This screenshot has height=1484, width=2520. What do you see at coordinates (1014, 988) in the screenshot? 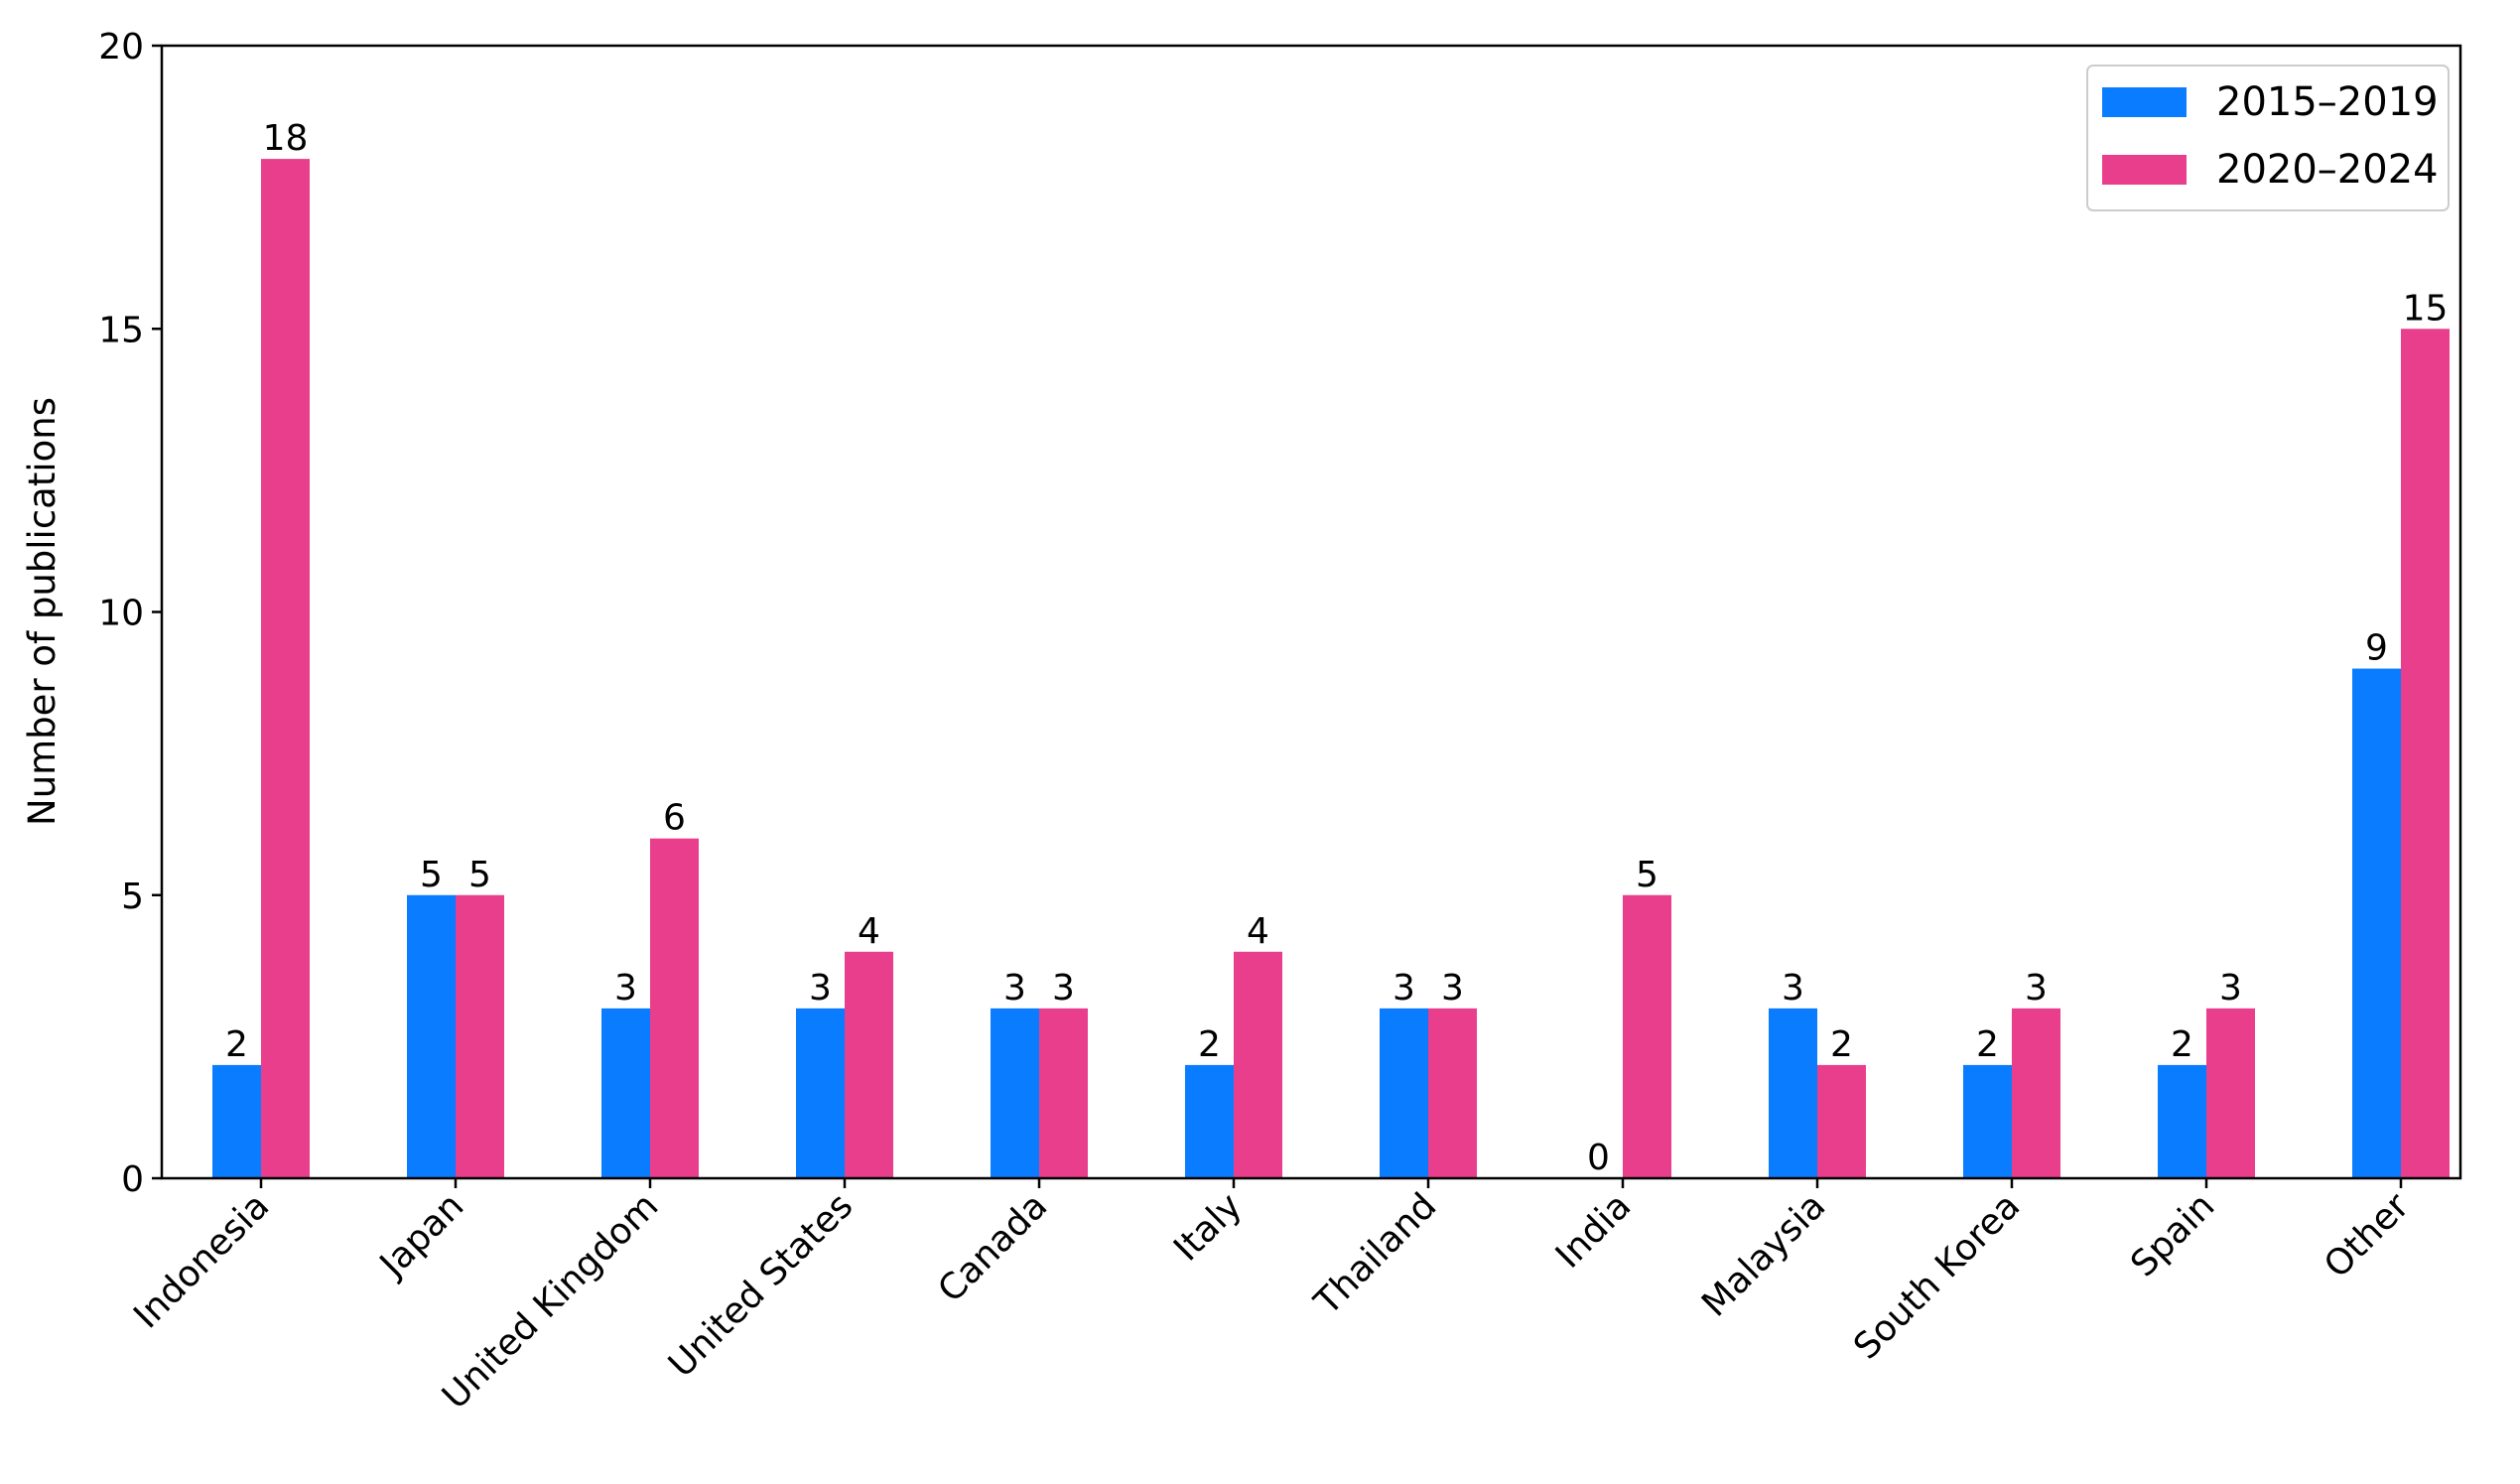
I see `bar-label-canada-2015-2019: 3` at bounding box center [1014, 988].